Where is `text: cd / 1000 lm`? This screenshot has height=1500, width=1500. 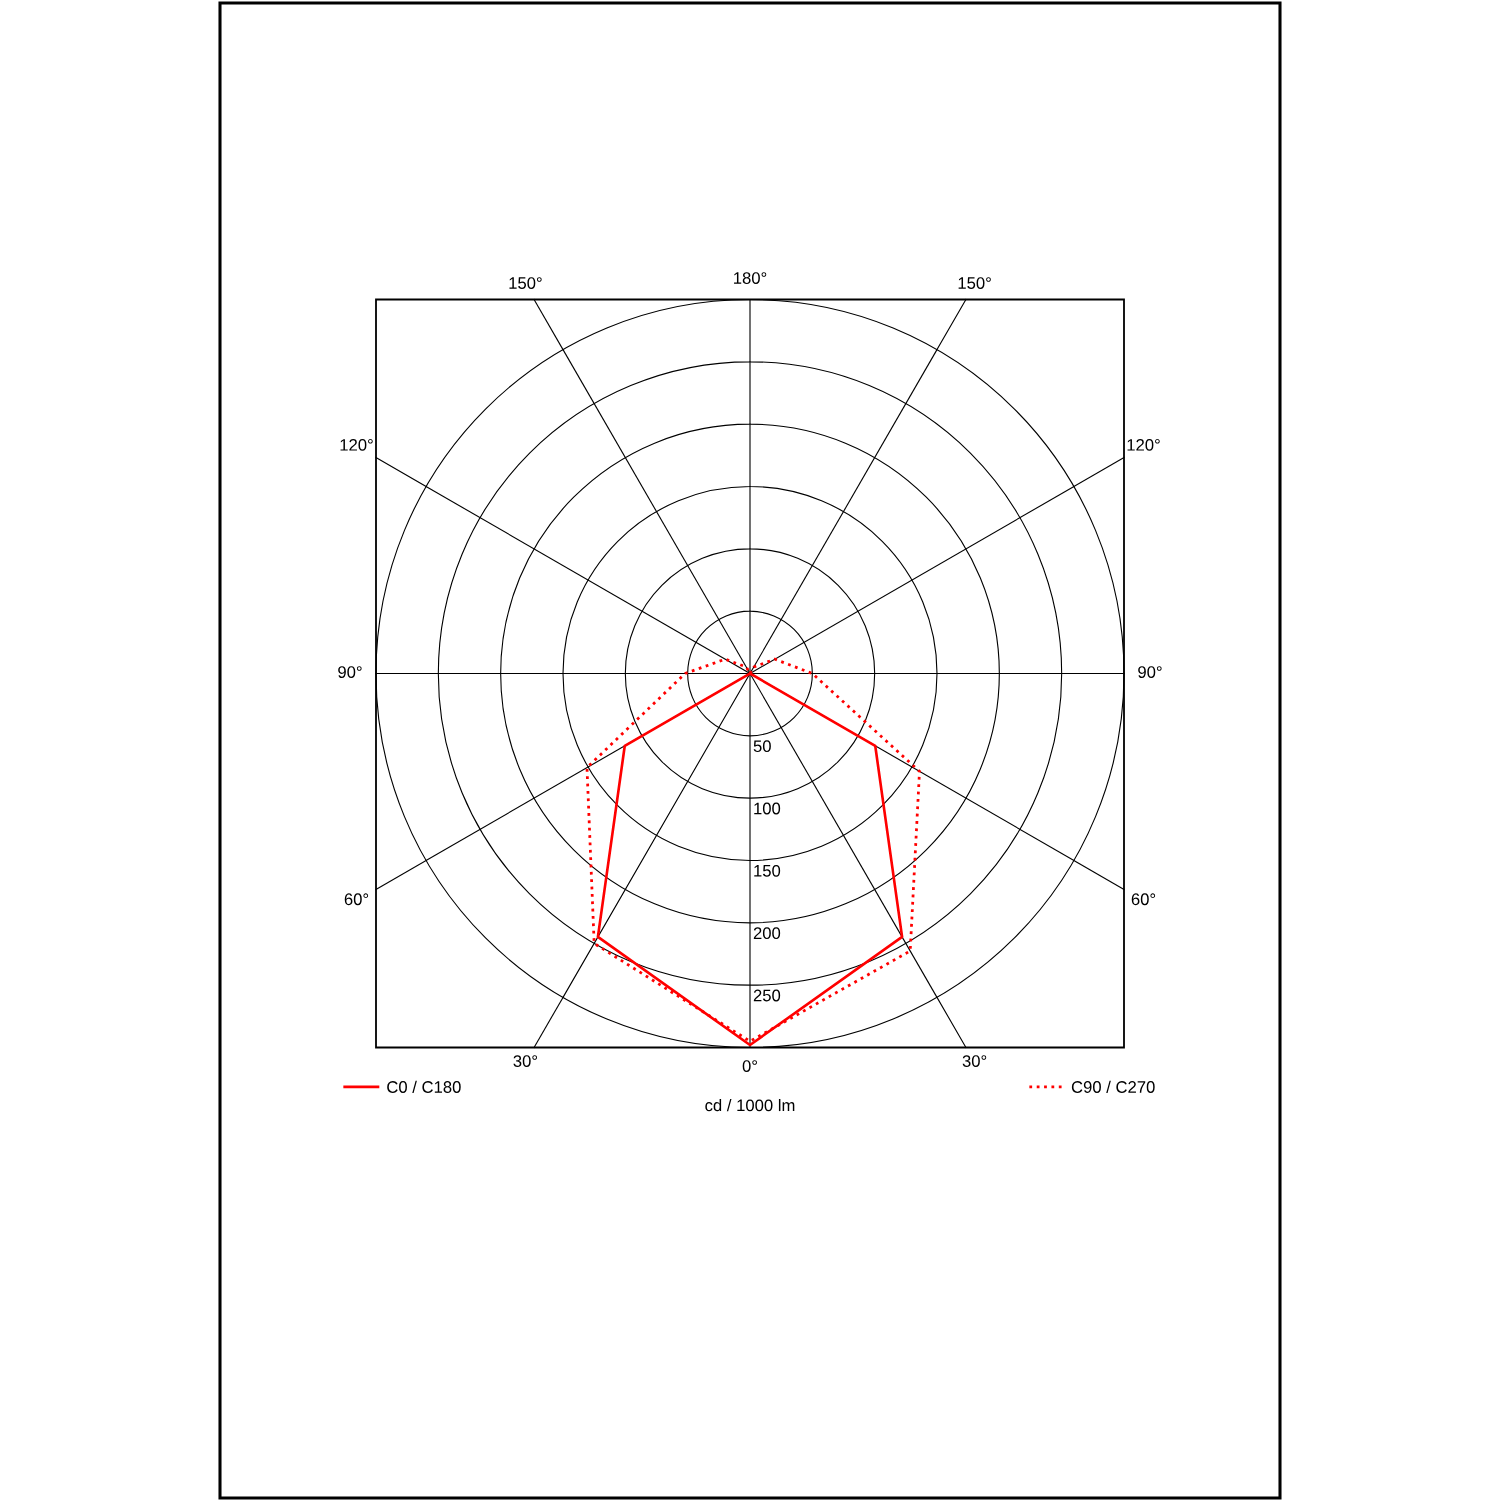 text: cd / 1000 lm is located at coordinates (750, 1105).